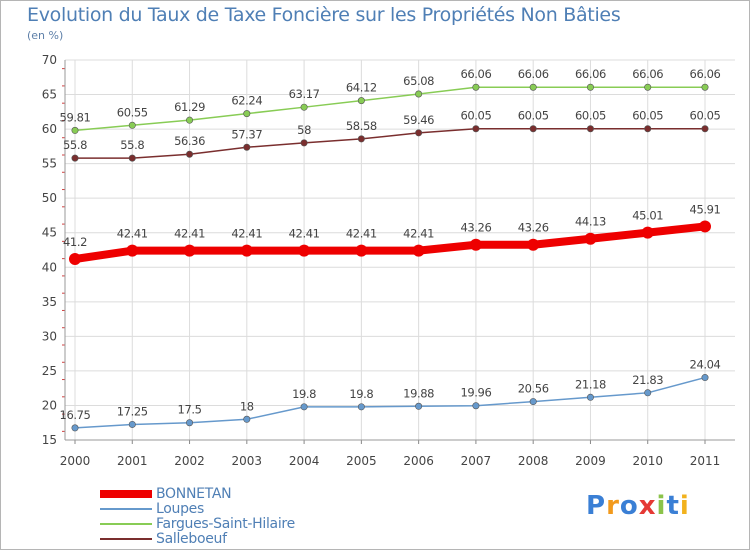 The width and height of the screenshot is (750, 550). Describe the element at coordinates (390, 402) in the screenshot. I see `series-line-loupes` at that location.